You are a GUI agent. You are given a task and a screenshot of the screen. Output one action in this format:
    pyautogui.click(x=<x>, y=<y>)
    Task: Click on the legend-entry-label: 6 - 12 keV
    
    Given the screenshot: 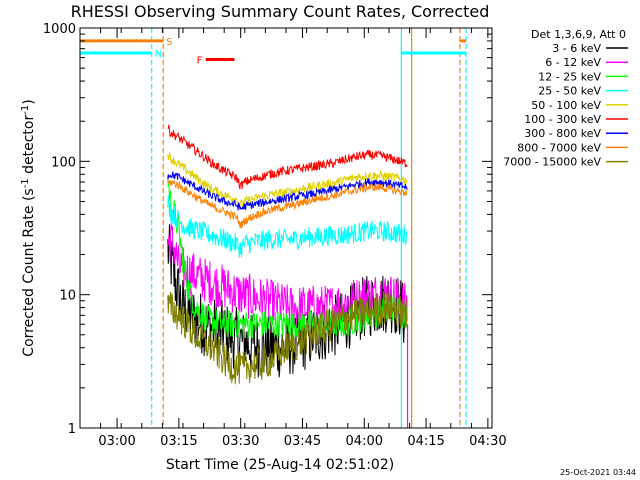 What is the action you would take?
    pyautogui.click(x=573, y=62)
    